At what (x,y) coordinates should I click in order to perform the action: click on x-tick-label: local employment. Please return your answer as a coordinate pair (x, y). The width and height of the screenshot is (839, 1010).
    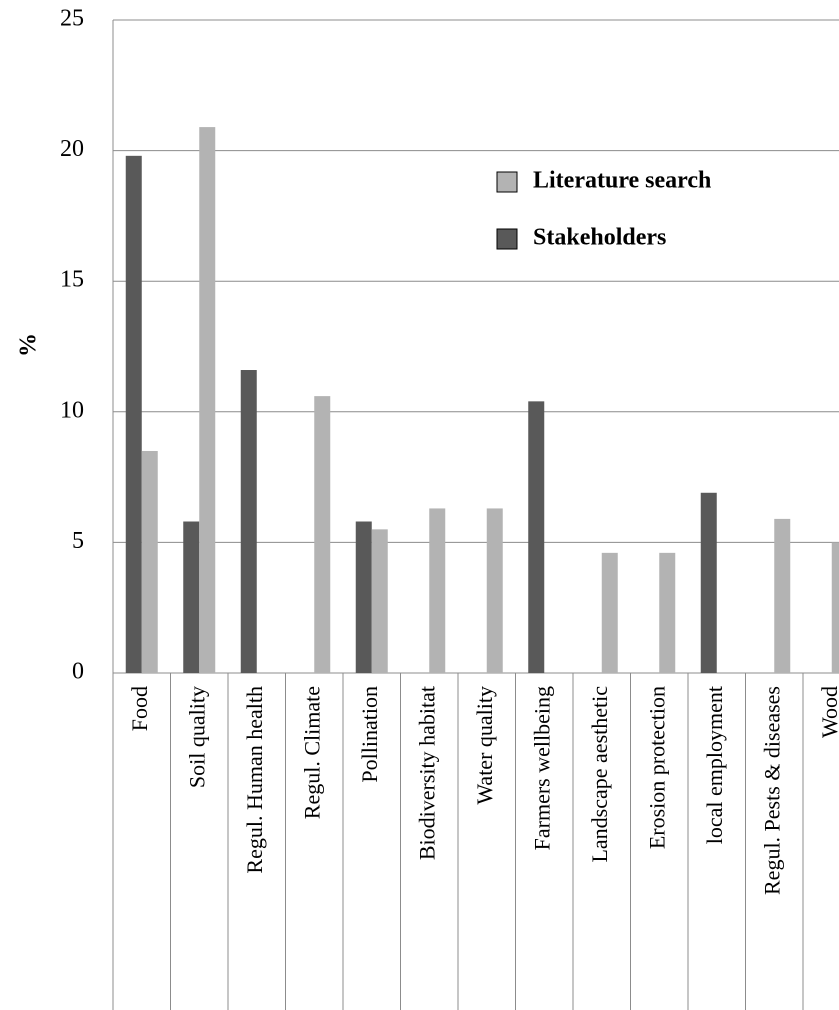
    Looking at the image, I should click on (714, 765).